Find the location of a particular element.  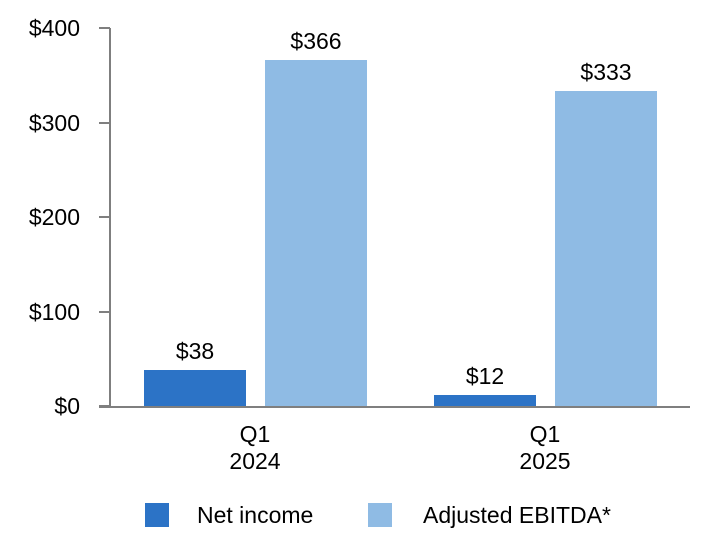

legend-swatch-net-income is located at coordinates (157, 515).